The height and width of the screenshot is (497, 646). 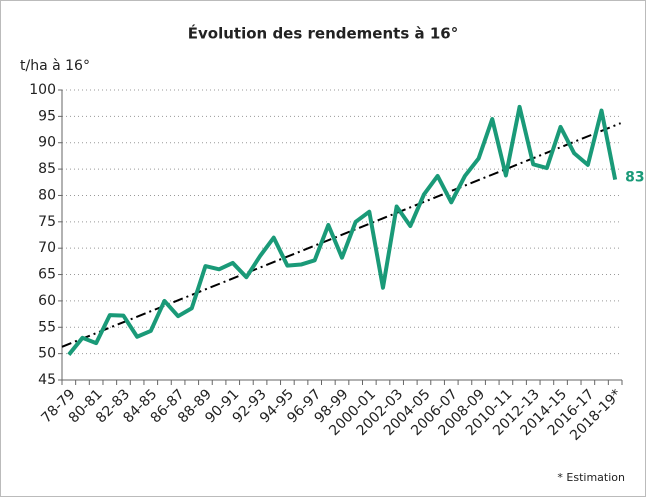 What do you see at coordinates (47, 195) in the screenshot?
I see `y-tick-label: 80` at bounding box center [47, 195].